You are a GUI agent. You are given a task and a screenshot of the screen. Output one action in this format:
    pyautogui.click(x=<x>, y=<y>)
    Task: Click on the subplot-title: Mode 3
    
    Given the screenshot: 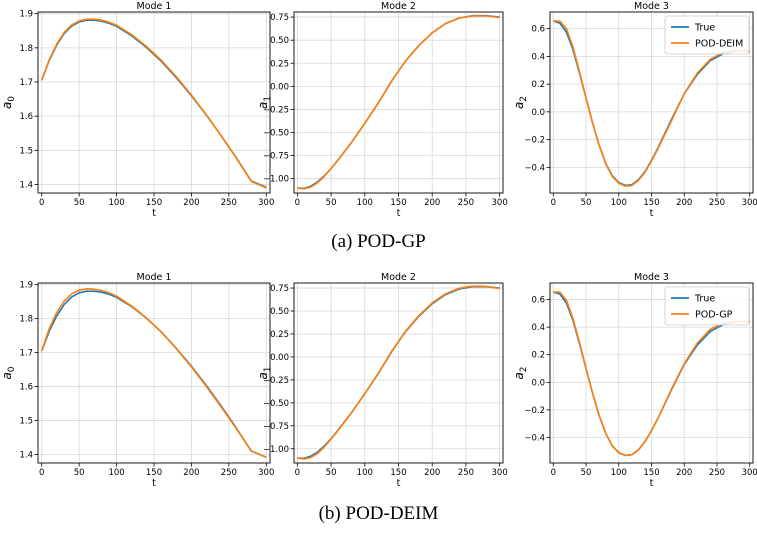 What is the action you would take?
    pyautogui.click(x=651, y=6)
    